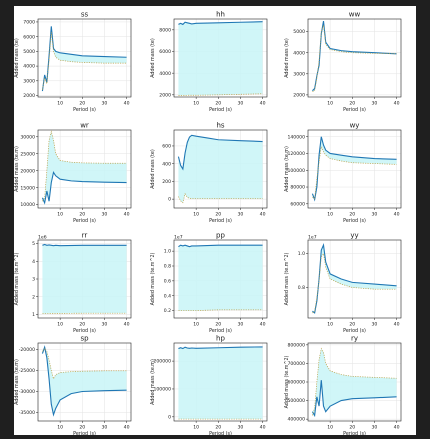 The image size is (430, 439). What do you see at coordinates (296, 383) in the screenshot?
I see `y-tick-label: 600000` at bounding box center [296, 383].